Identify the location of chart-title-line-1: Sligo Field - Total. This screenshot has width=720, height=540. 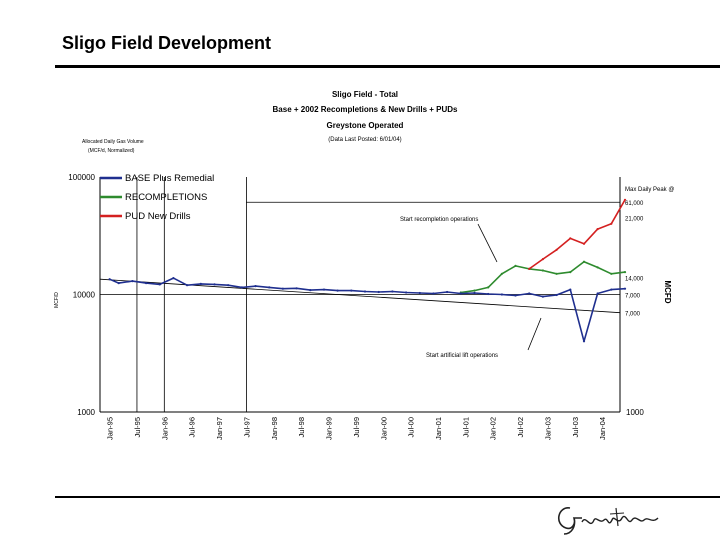
(365, 94).